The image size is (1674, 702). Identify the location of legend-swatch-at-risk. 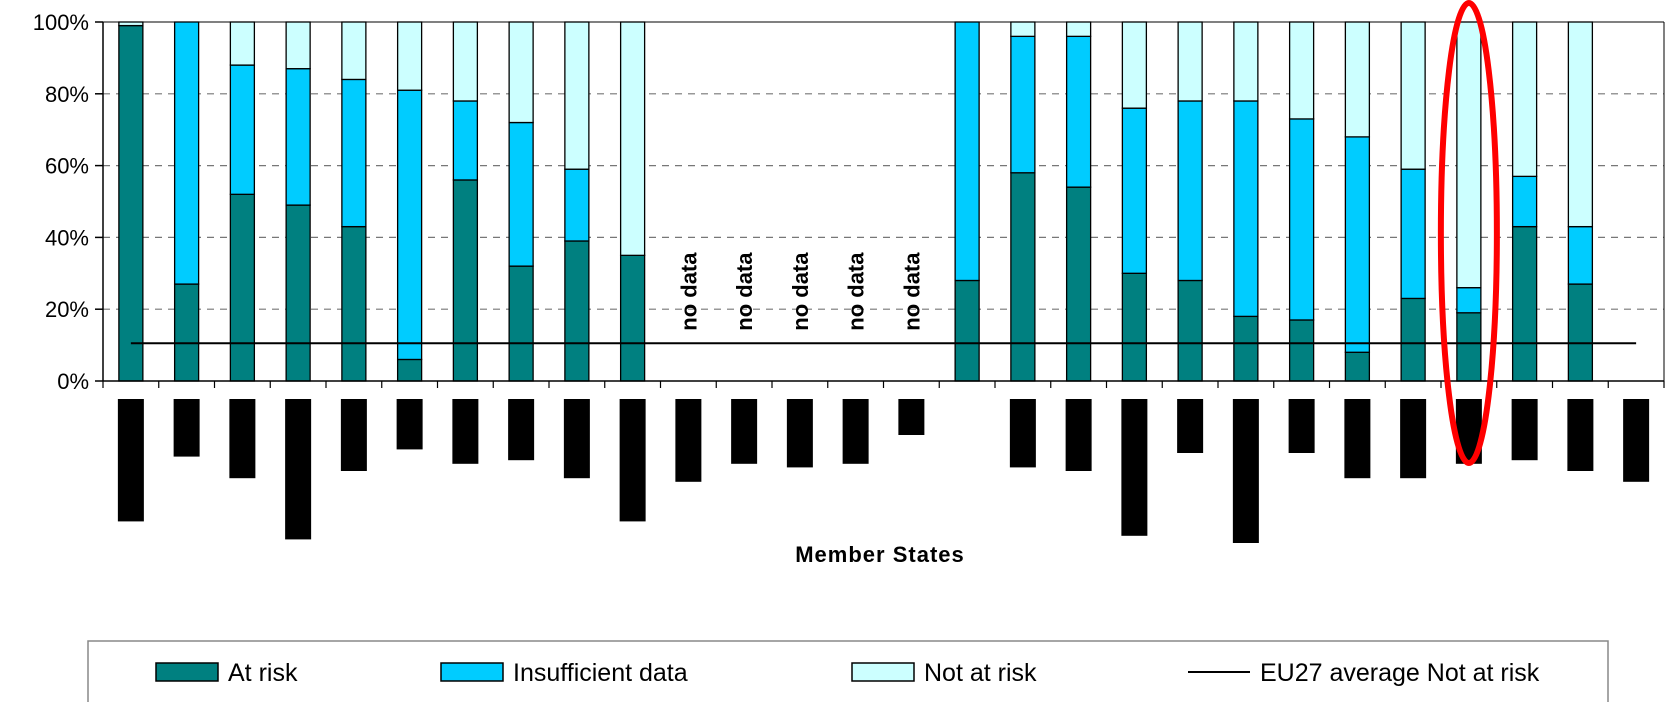
(187, 672).